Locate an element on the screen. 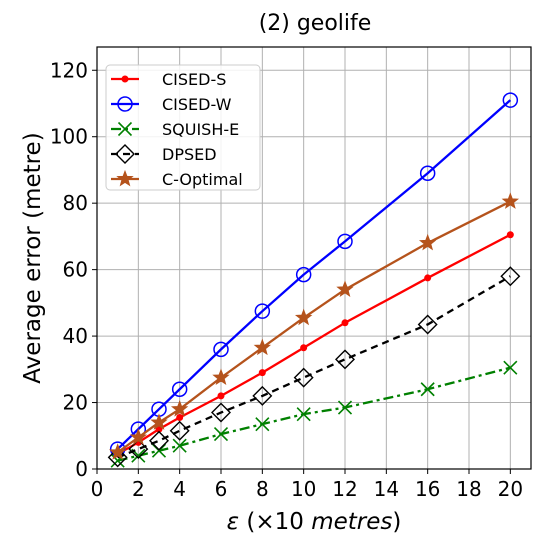  x-axis-symbol: ε is located at coordinates (233, 522).